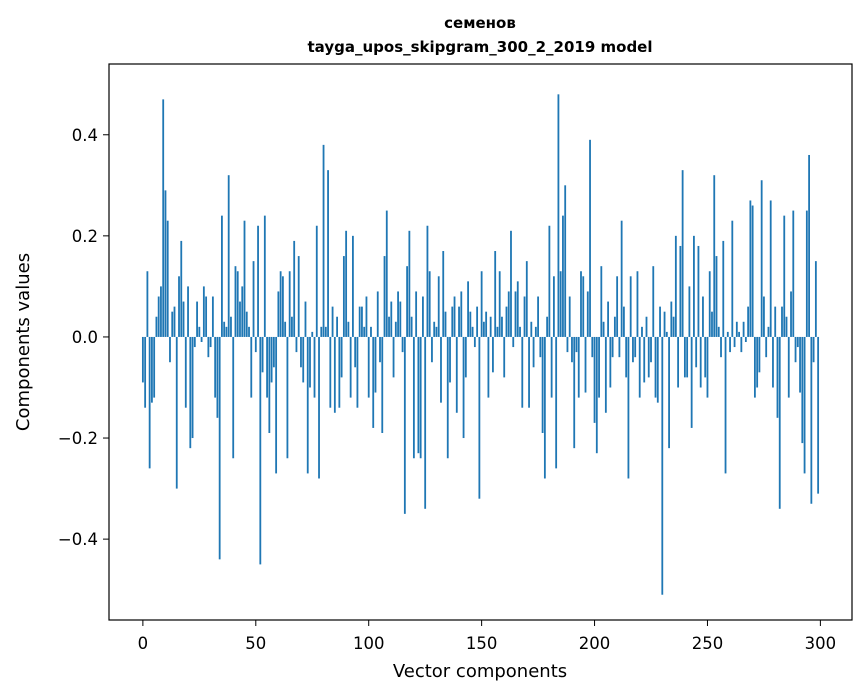 This screenshot has width=867, height=696. I want to click on x-axis-ticks: 0 50 100 150 200 250 300, so click(487, 636).